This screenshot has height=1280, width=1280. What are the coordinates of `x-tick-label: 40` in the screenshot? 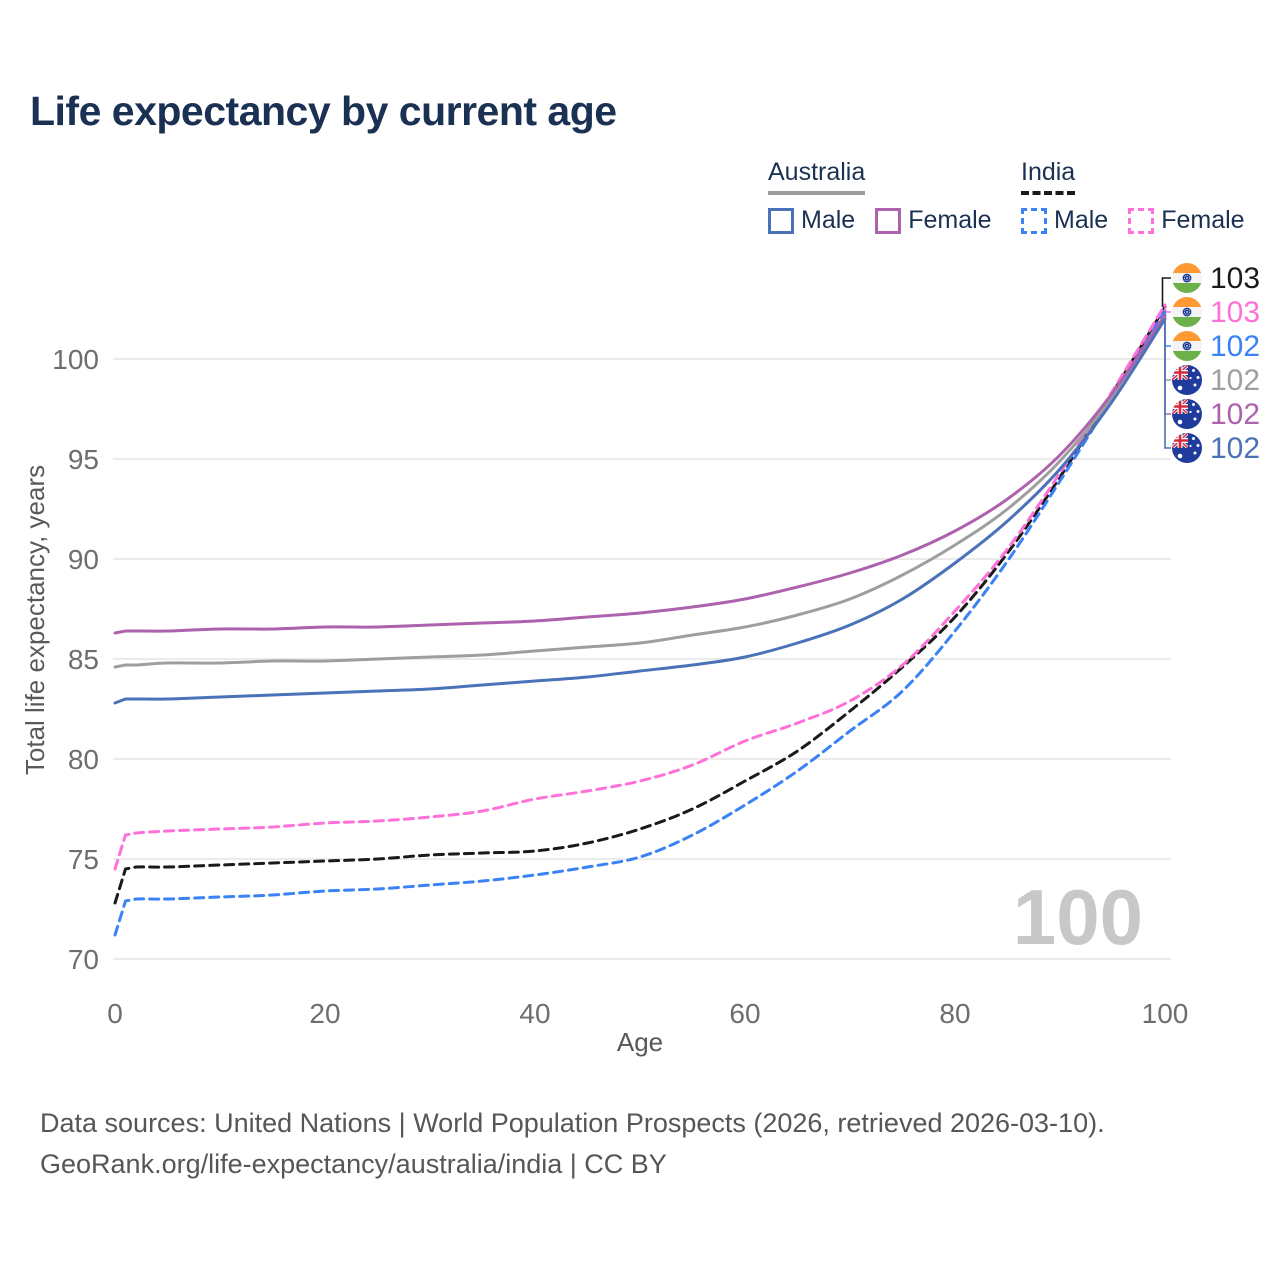 It's located at (534, 1013).